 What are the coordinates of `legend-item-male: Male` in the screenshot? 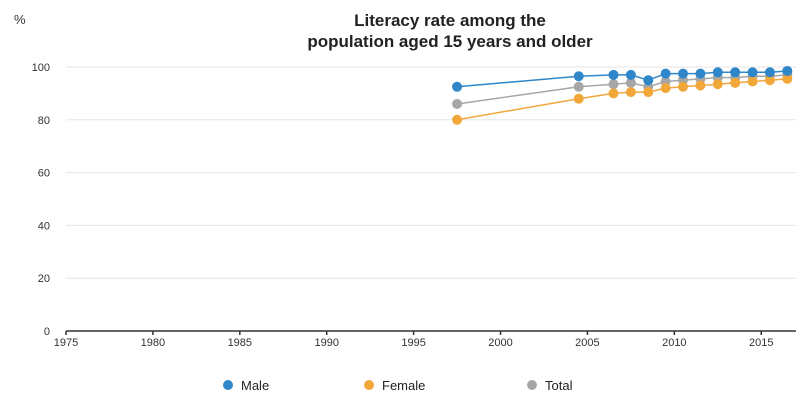 It's located at (246, 385).